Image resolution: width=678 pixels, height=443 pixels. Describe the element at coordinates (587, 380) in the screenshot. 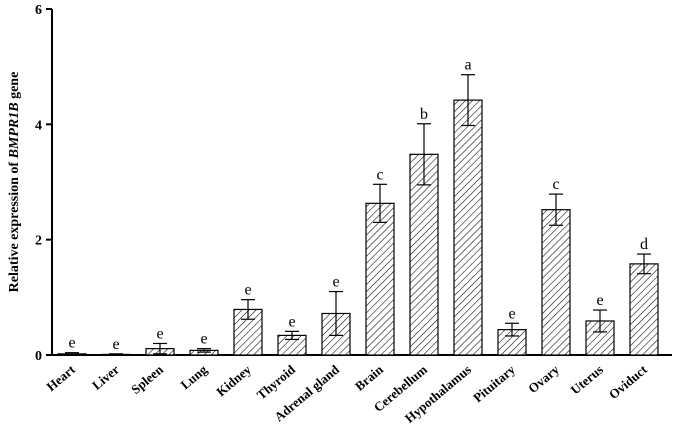

I see `x-tick-label: Uterus` at that location.